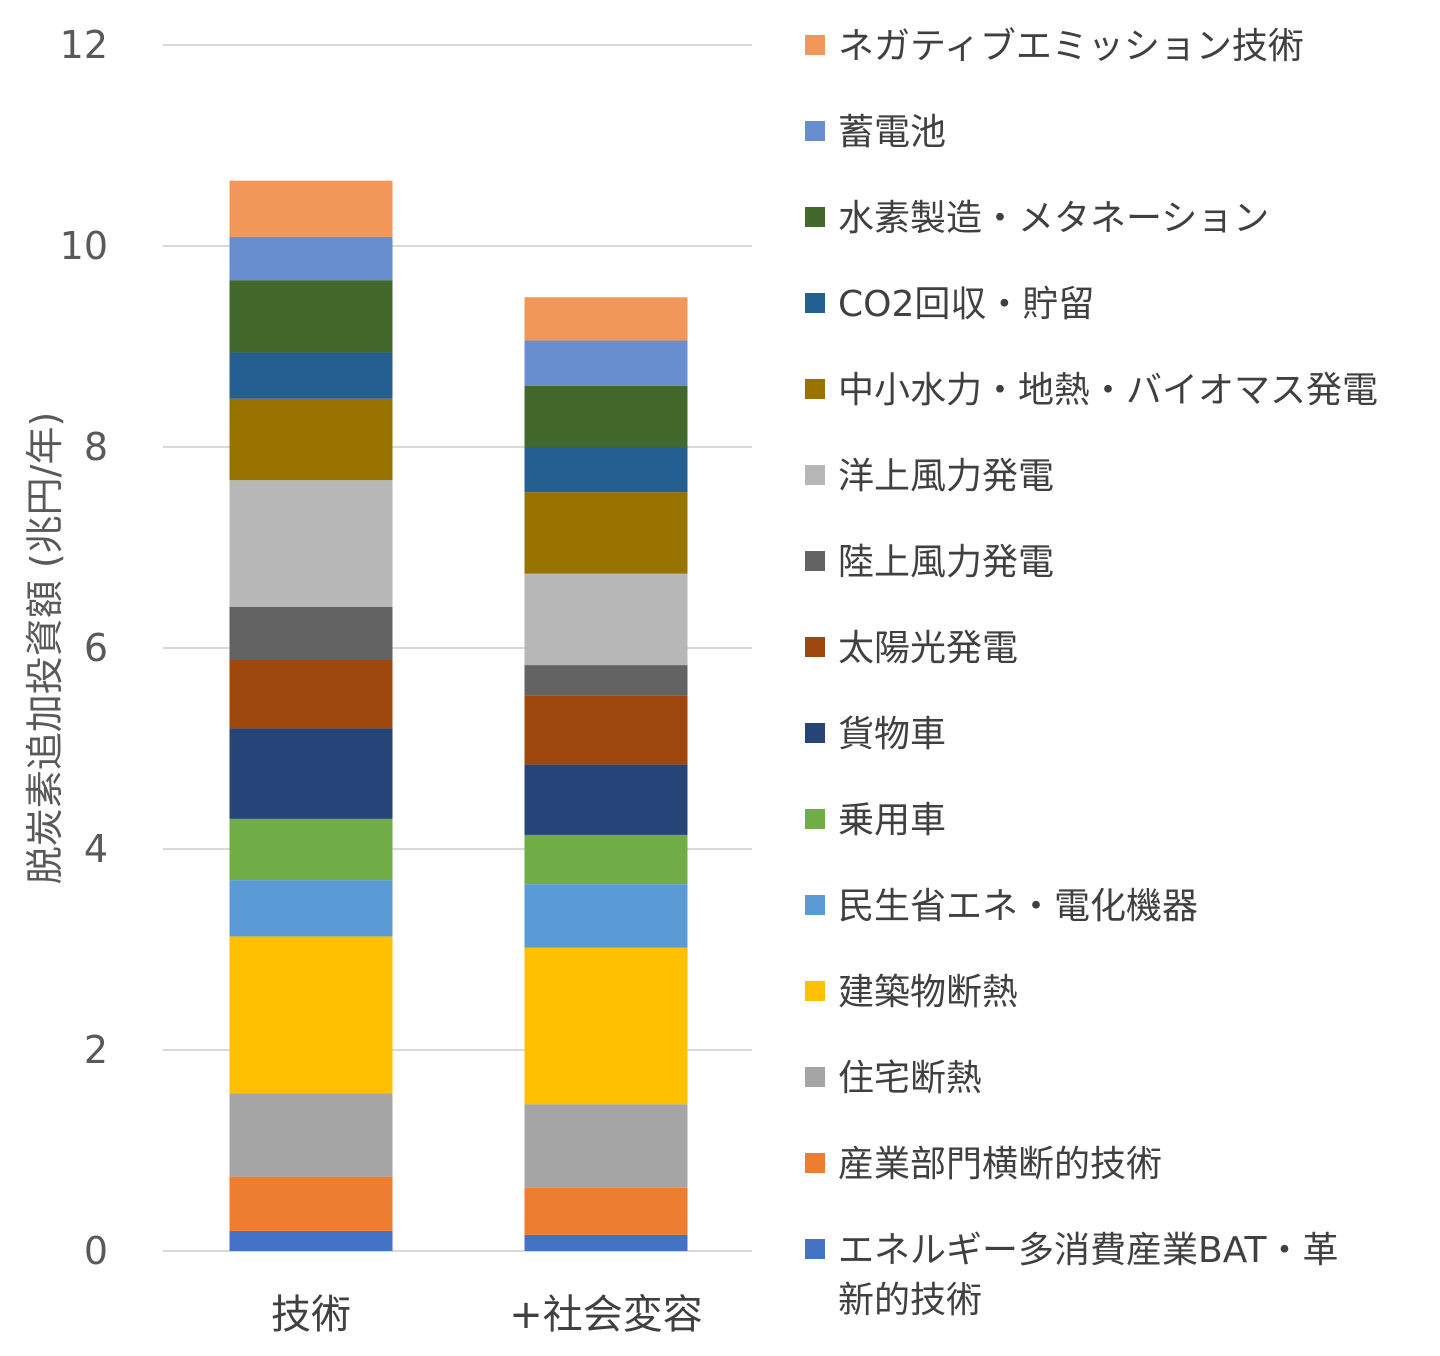 This screenshot has width=1440, height=1356. Describe the element at coordinates (1053, 218) in the screenshot. I see `legend-label: 水素製造・メタネーション` at that location.